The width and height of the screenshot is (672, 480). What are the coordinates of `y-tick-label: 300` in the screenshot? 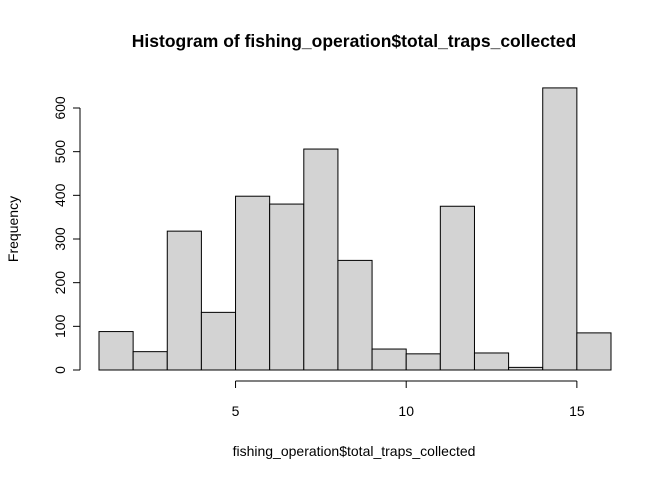 It's located at (60, 239).